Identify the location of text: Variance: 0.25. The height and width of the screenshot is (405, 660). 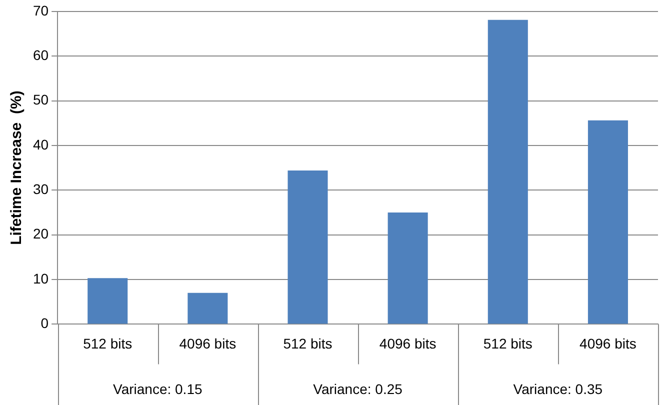
(358, 388).